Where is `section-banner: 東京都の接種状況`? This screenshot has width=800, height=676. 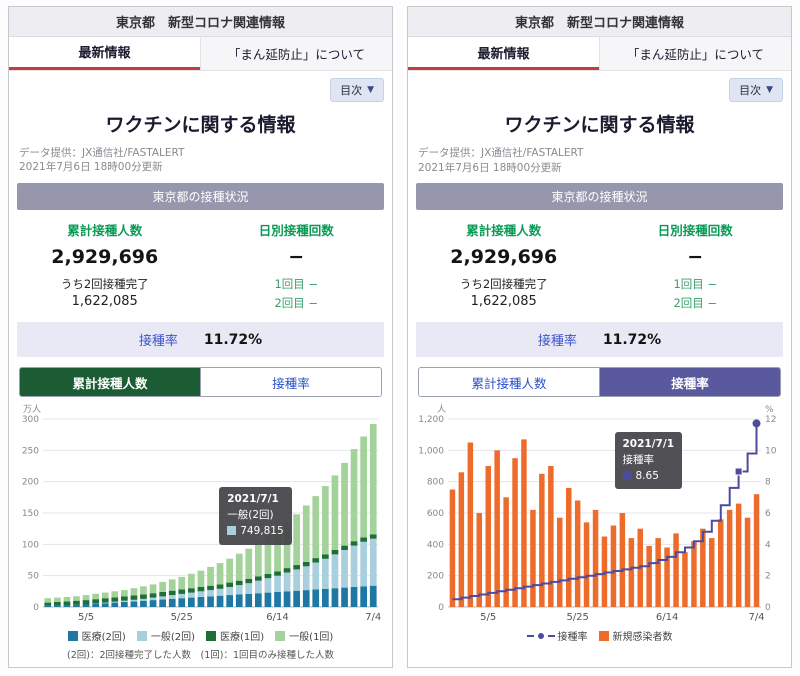 section-banner: 東京都の接種状況 is located at coordinates (200, 196).